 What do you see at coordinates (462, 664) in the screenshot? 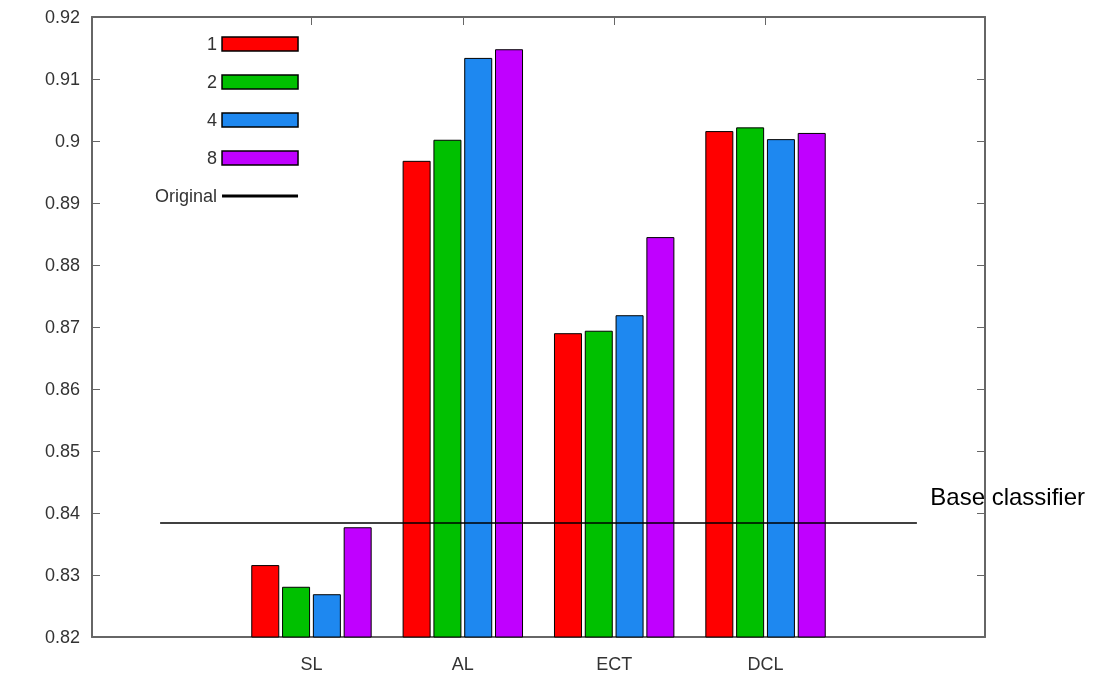
I see `x-tick-label: AL` at bounding box center [462, 664].